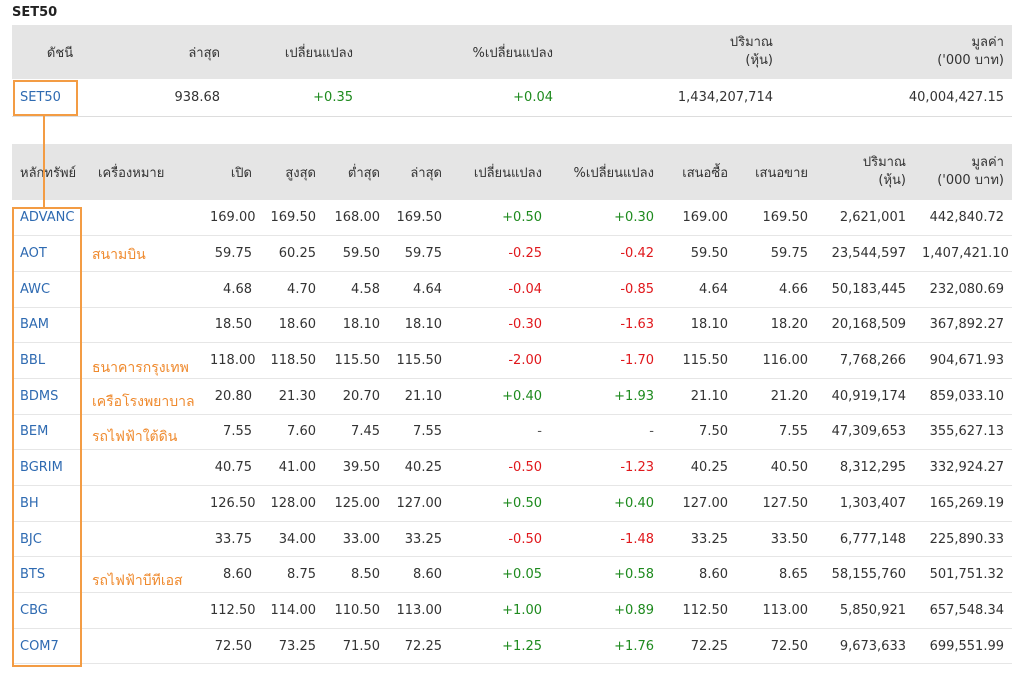 Image resolution: width=1024 pixels, height=675 pixels. I want to click on stock-last: 59.75, so click(423, 254).